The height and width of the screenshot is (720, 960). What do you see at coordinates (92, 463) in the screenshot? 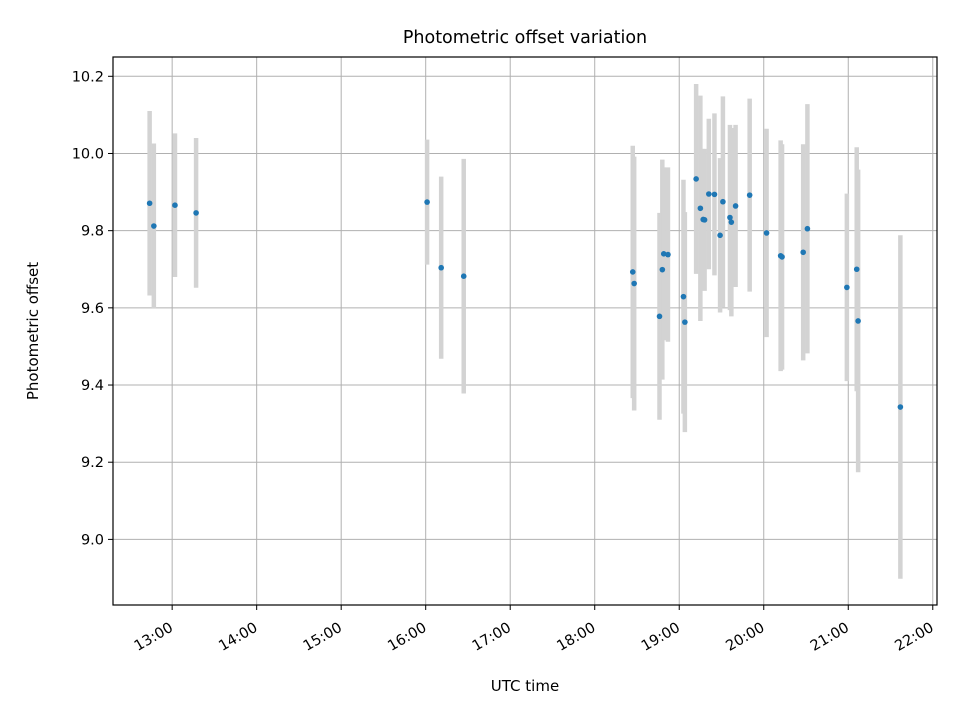
I see `y-tick-label: 9.2` at bounding box center [92, 463].